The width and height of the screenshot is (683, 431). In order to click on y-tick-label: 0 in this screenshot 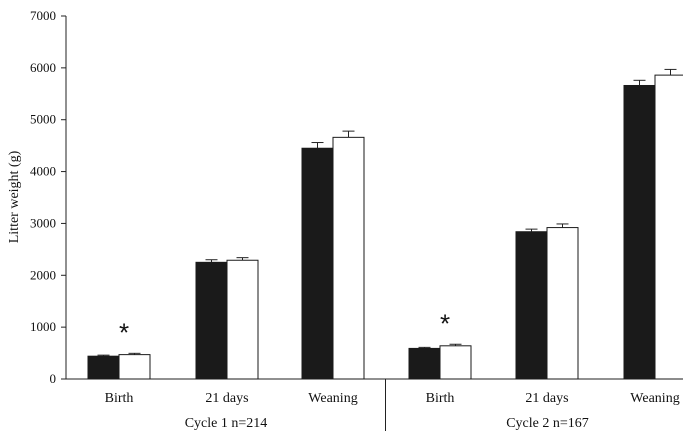, I will do `click(53, 378)`.